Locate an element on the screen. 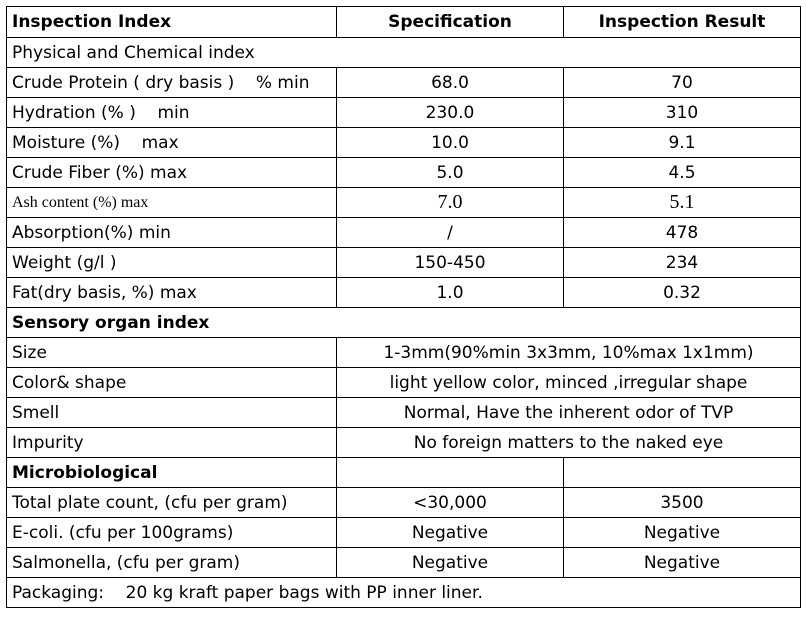 This screenshot has width=806, height=621. row-result: 310 is located at coordinates (682, 112).